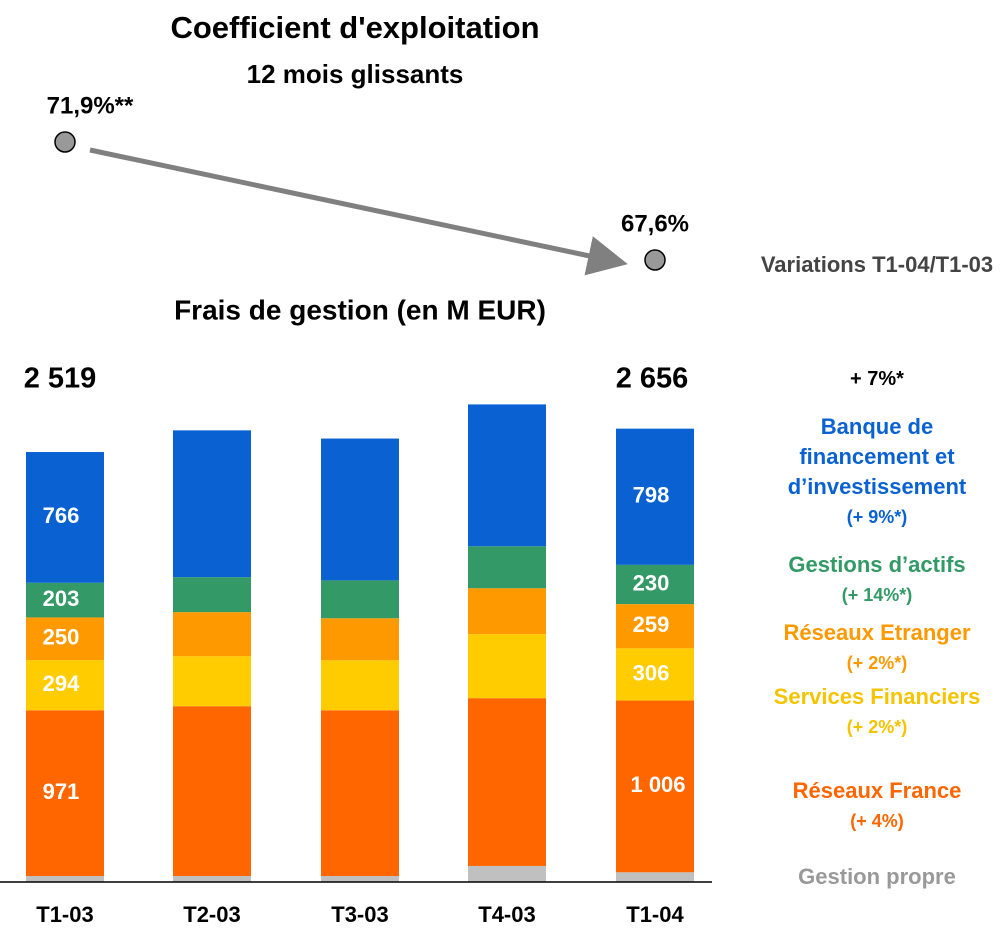 This screenshot has width=1007, height=944. What do you see at coordinates (61, 791) in the screenshot?
I see `value-label: 971` at bounding box center [61, 791].